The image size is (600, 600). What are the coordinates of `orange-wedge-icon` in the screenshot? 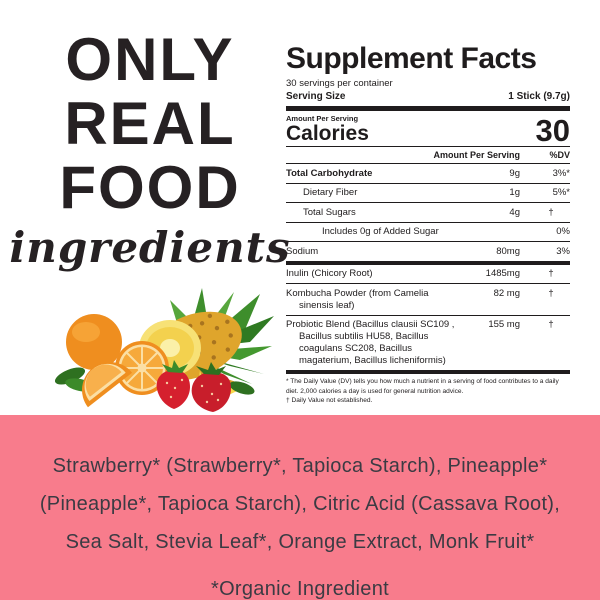 It's located at (107, 385).